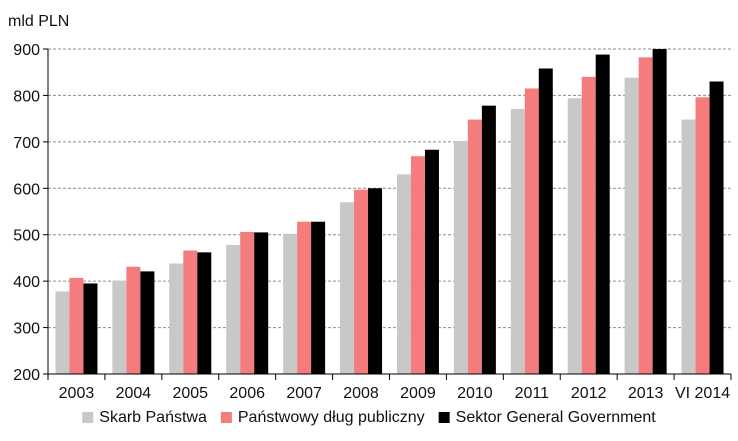  Describe the element at coordinates (589, 393) in the screenshot. I see `x-tick-label: 2012` at that location.